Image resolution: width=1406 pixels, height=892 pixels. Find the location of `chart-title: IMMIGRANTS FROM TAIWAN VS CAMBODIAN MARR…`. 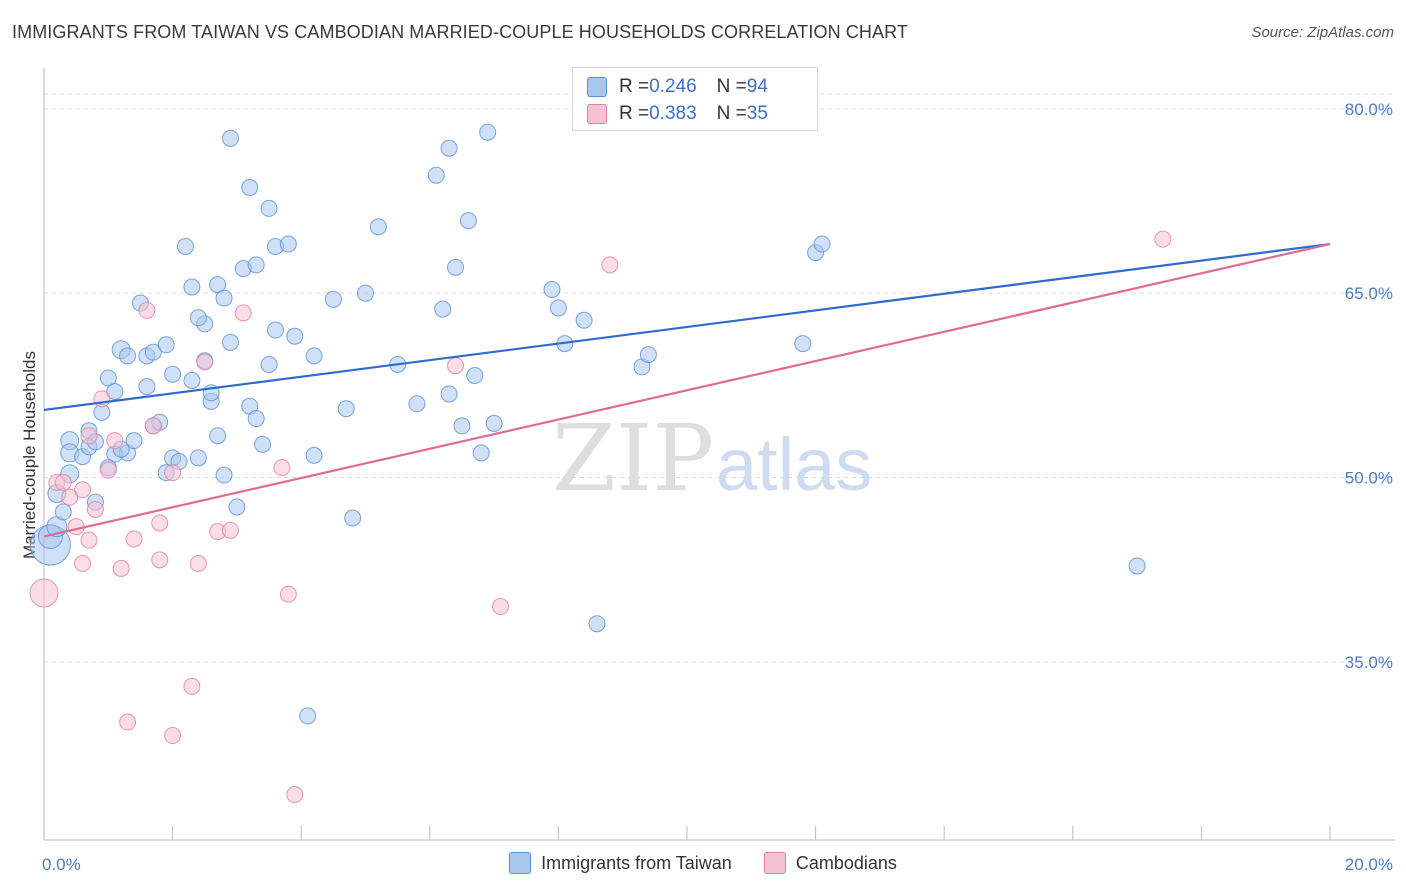

chart-title: IMMIGRANTS FROM TAIWAN VS CAMBODIAN MARR… is located at coordinates (460, 32).